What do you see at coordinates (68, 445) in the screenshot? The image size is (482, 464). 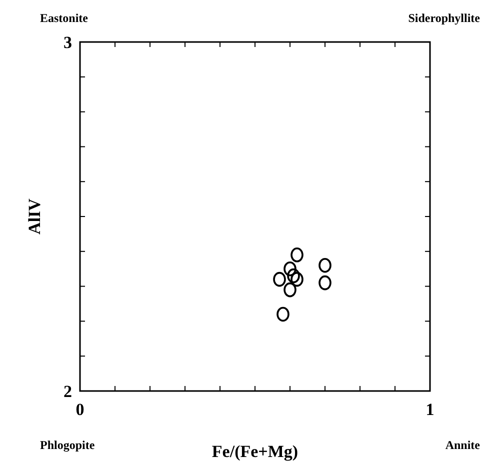 I see `text: Phlogopite` at bounding box center [68, 445].